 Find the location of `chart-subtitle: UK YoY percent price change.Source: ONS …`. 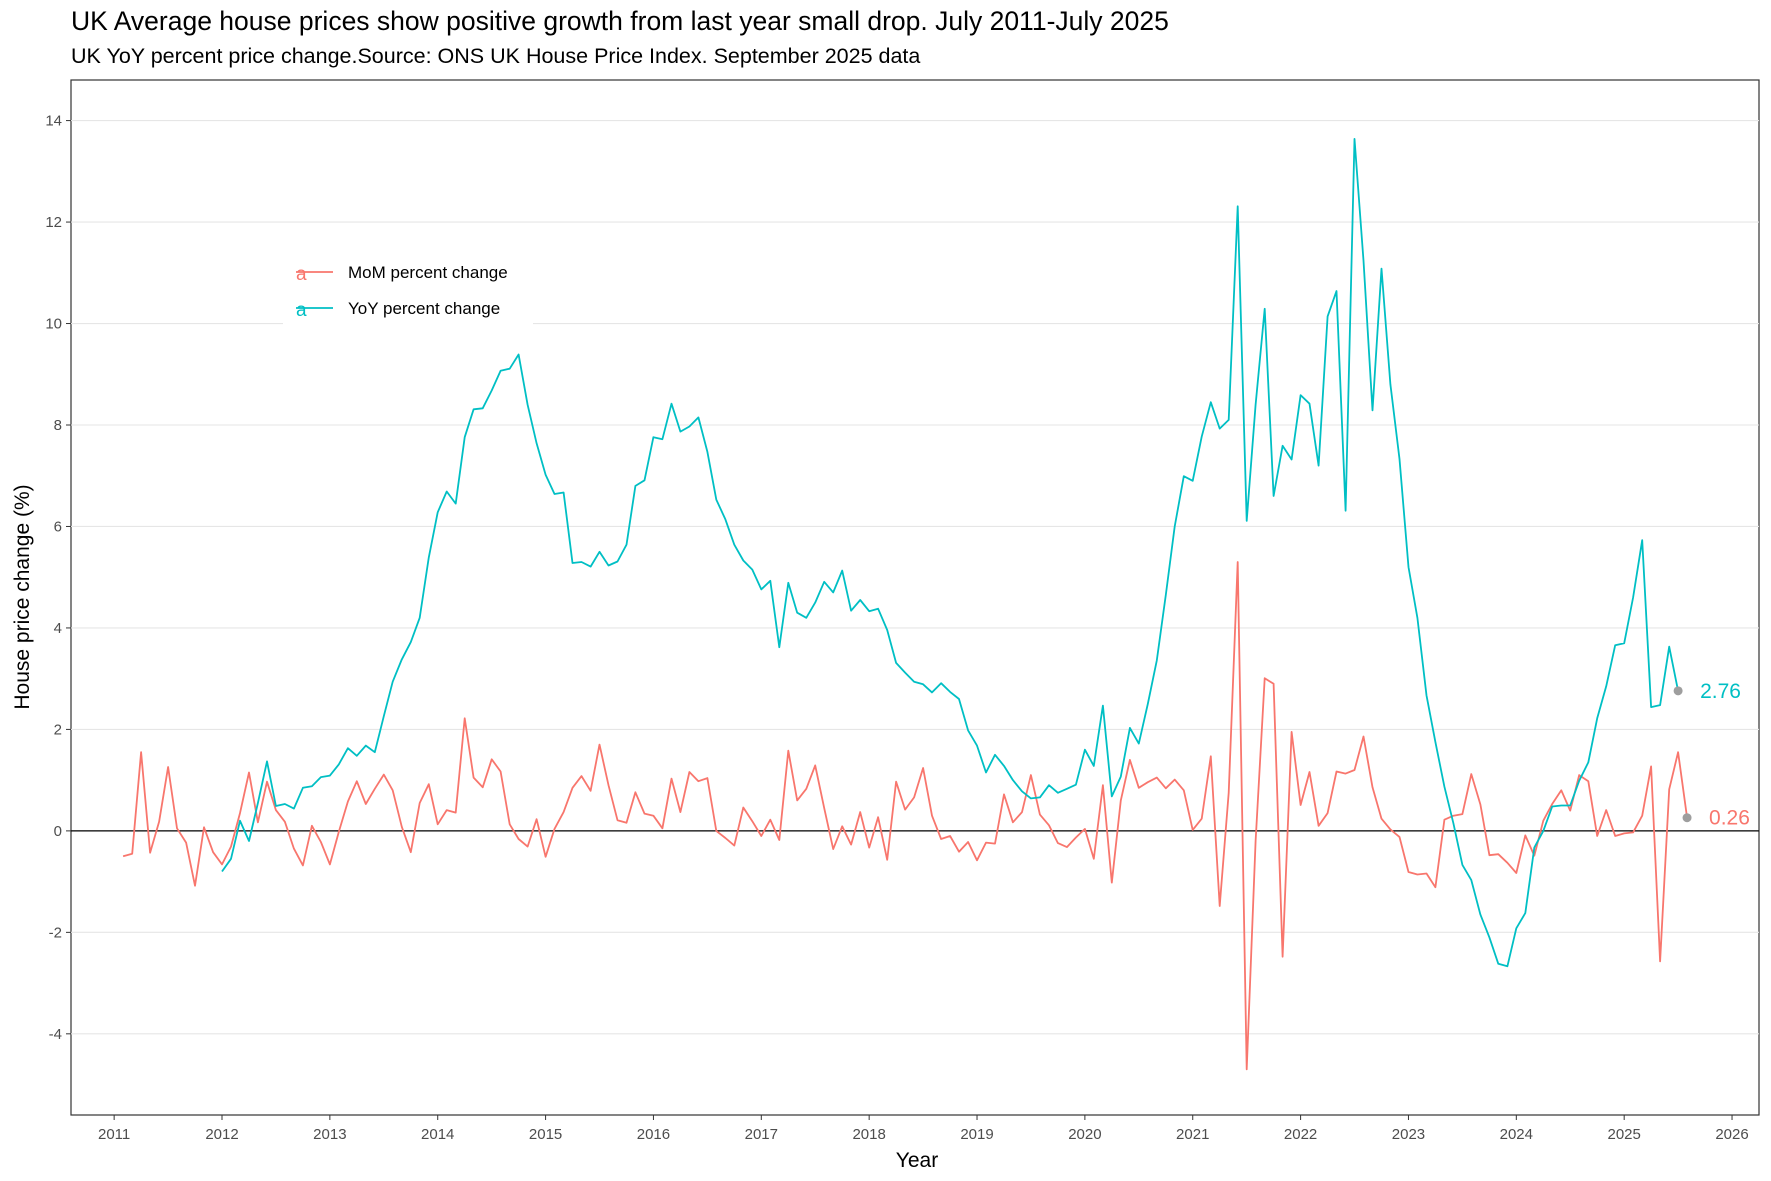

chart-subtitle: UK YoY percent price change.Source: ONS … is located at coordinates (496, 56).